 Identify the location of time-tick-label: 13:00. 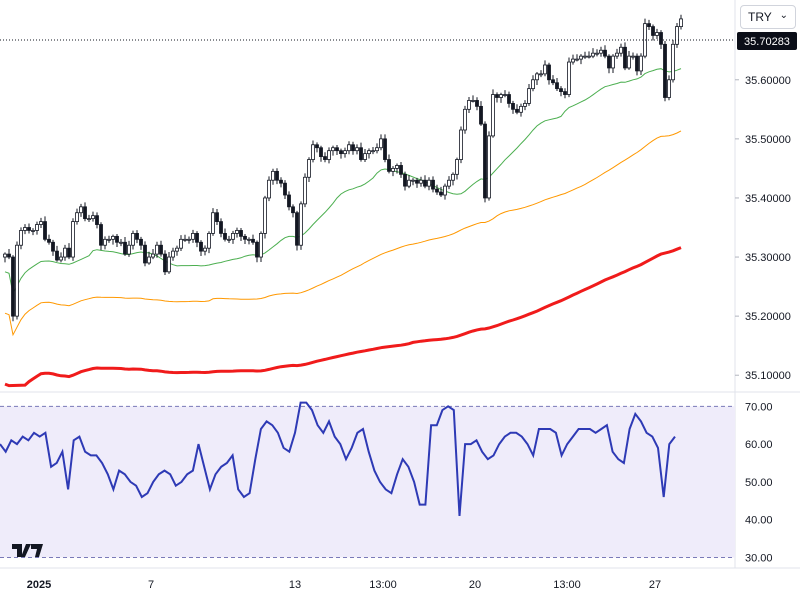
(567, 585).